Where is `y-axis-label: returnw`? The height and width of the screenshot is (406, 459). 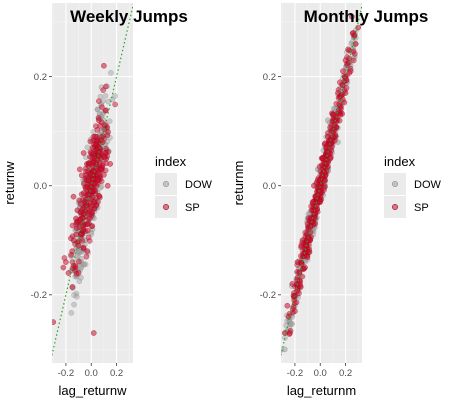 y-axis-label: returnw is located at coordinates (9, 183).